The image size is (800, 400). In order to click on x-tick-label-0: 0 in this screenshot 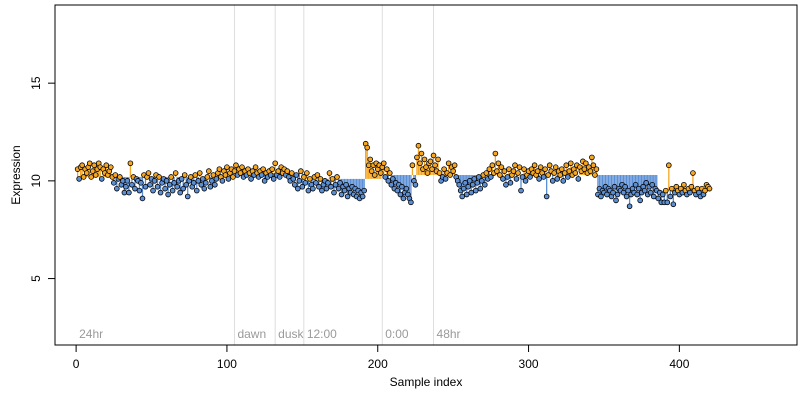, I will do `click(76, 364)`.